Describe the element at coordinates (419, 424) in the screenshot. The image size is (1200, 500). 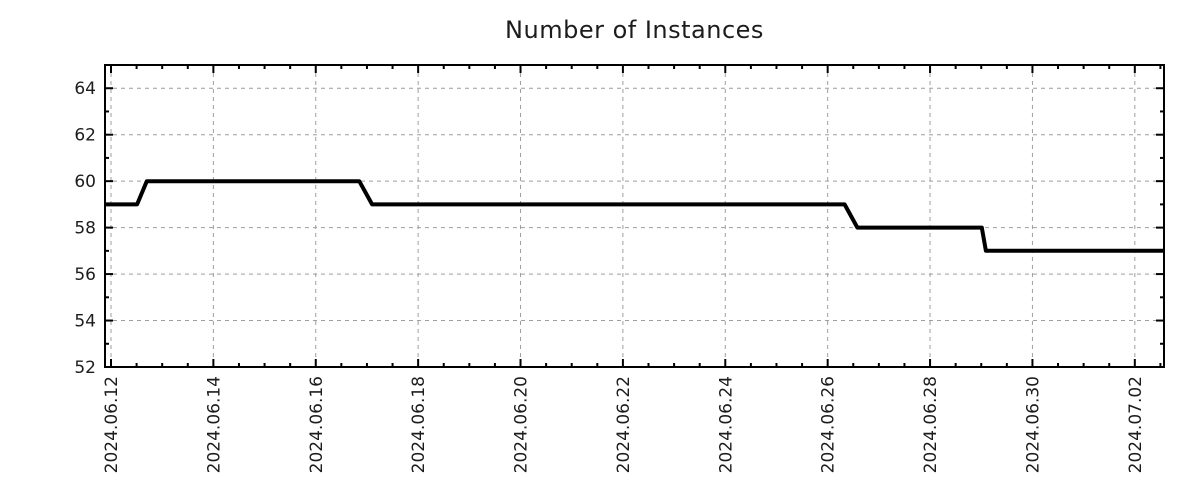
I see `x-tick-label: 2024.06.18` at that location.